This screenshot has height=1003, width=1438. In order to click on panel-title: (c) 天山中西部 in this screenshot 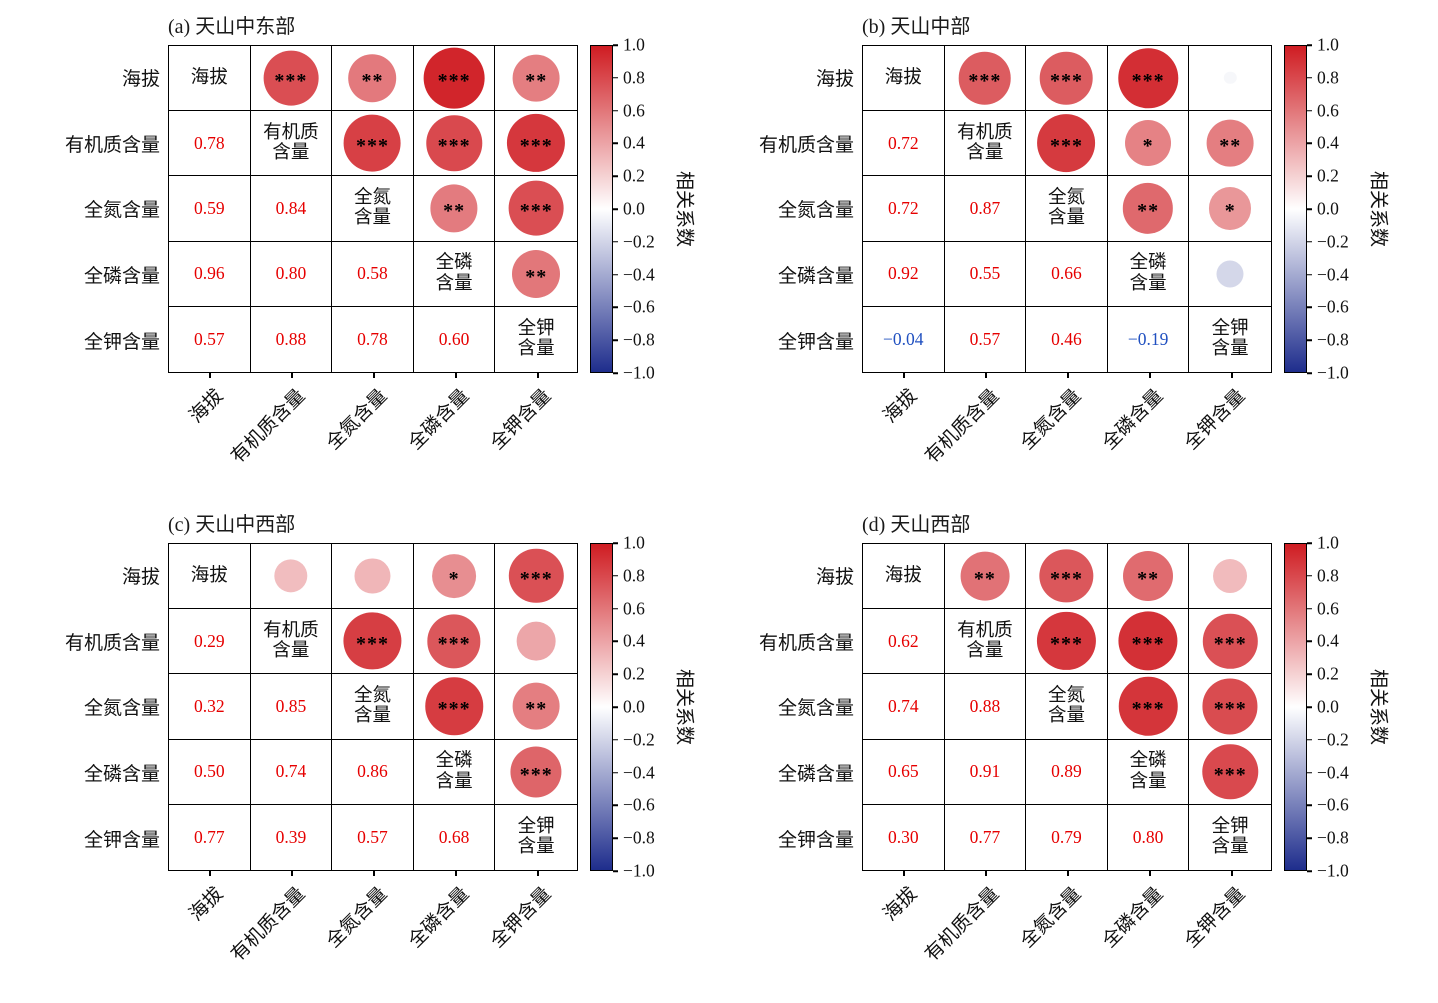, I will do `click(232, 525)`.